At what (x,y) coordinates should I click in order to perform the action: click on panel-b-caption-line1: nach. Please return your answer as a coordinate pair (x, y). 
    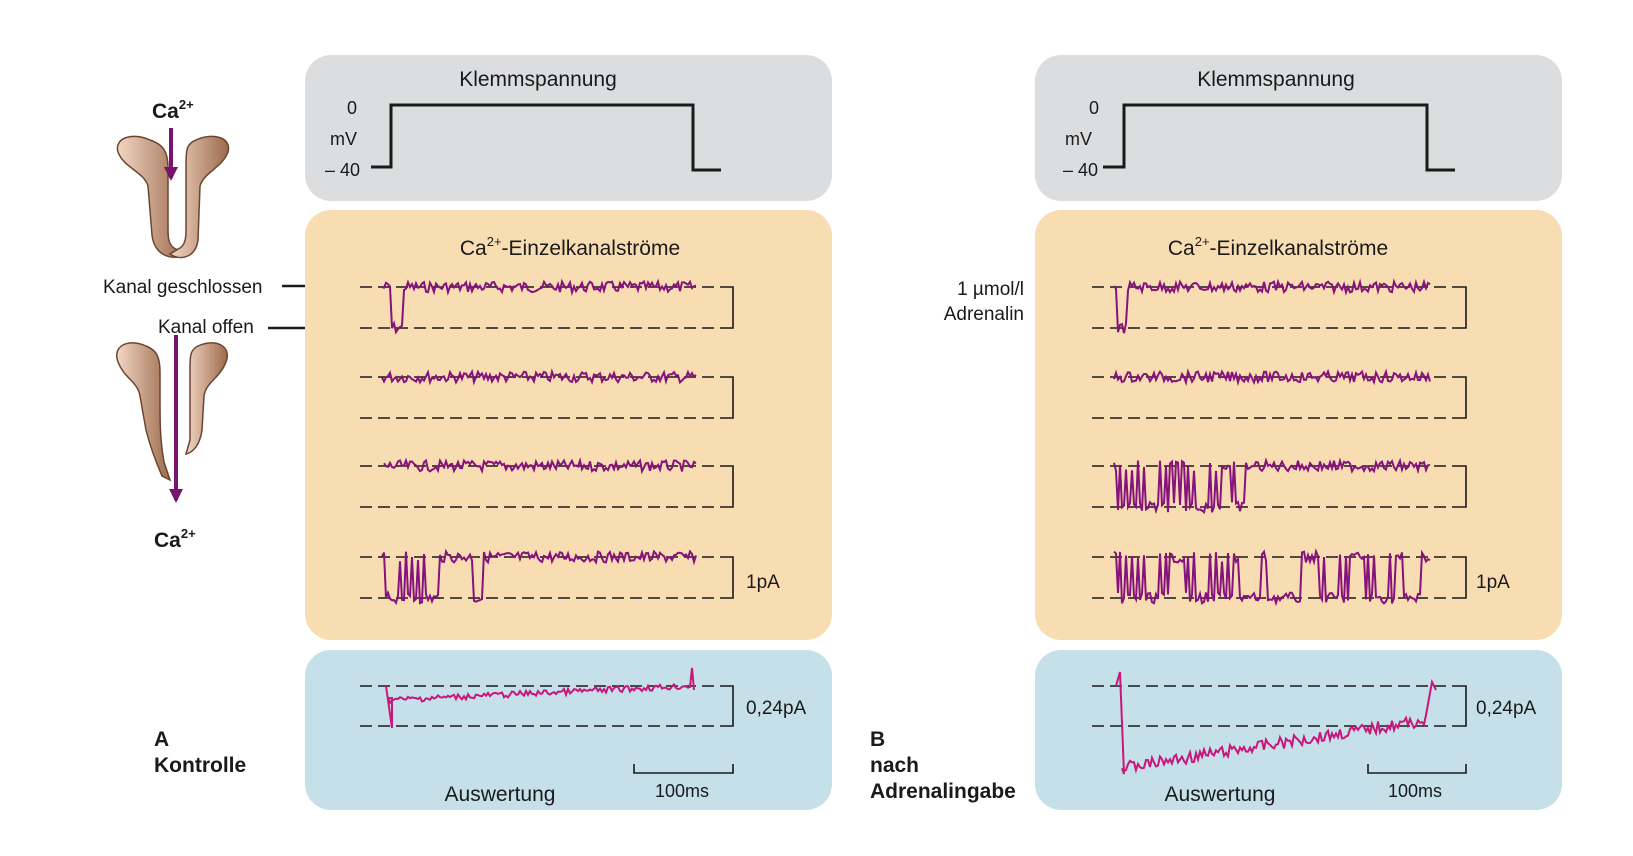
    Looking at the image, I should click on (894, 765).